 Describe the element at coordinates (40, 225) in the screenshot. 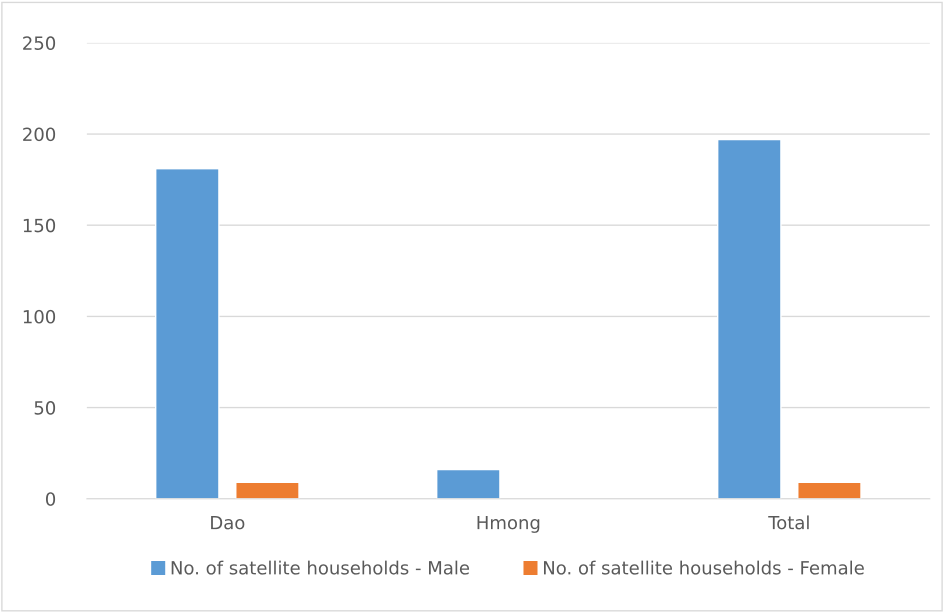

I see `y-tick-label: 150` at that location.